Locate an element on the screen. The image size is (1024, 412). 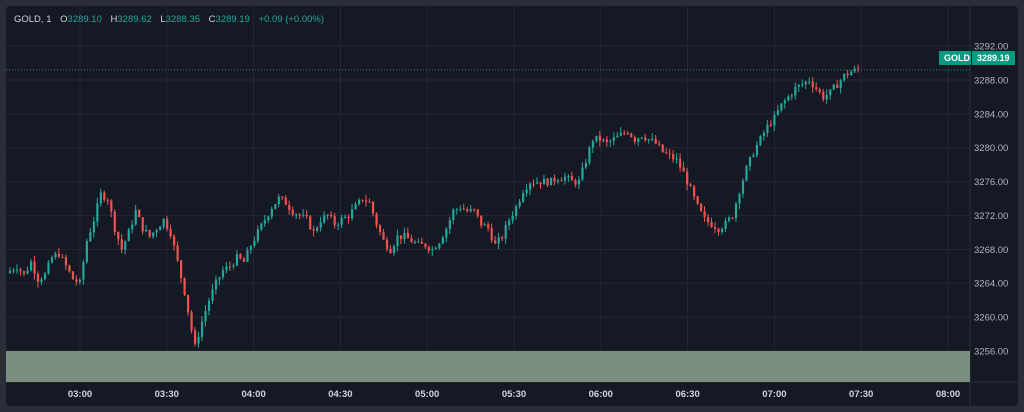
x-tick-label: 03:00 is located at coordinates (80, 394).